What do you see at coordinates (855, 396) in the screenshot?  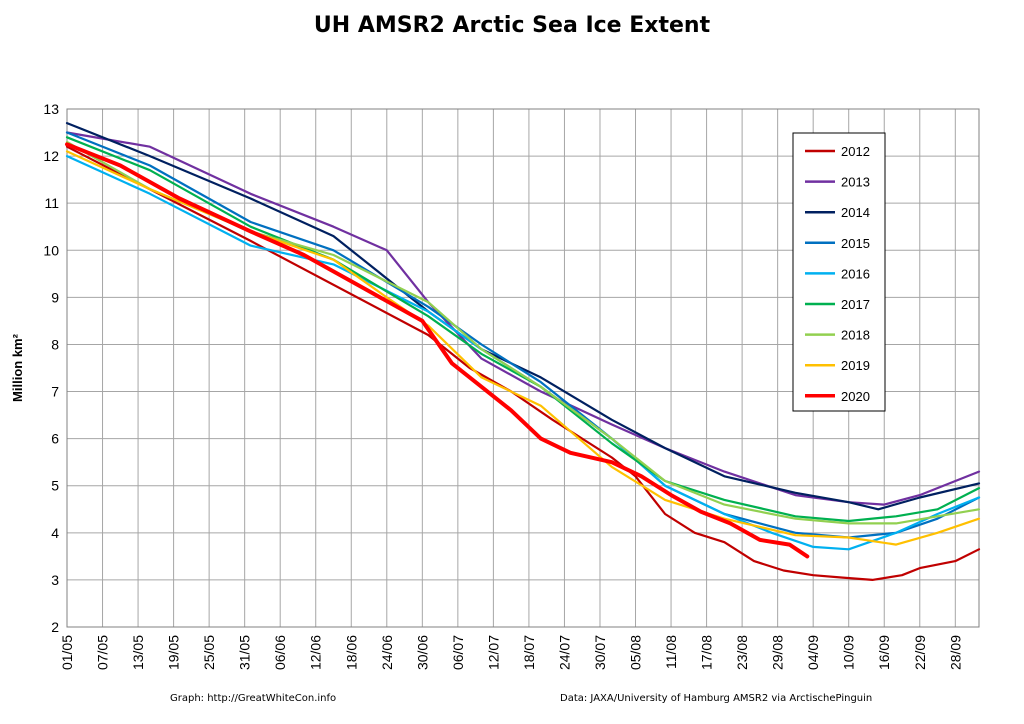 I see `legend-label-2020: 2020` at bounding box center [855, 396].